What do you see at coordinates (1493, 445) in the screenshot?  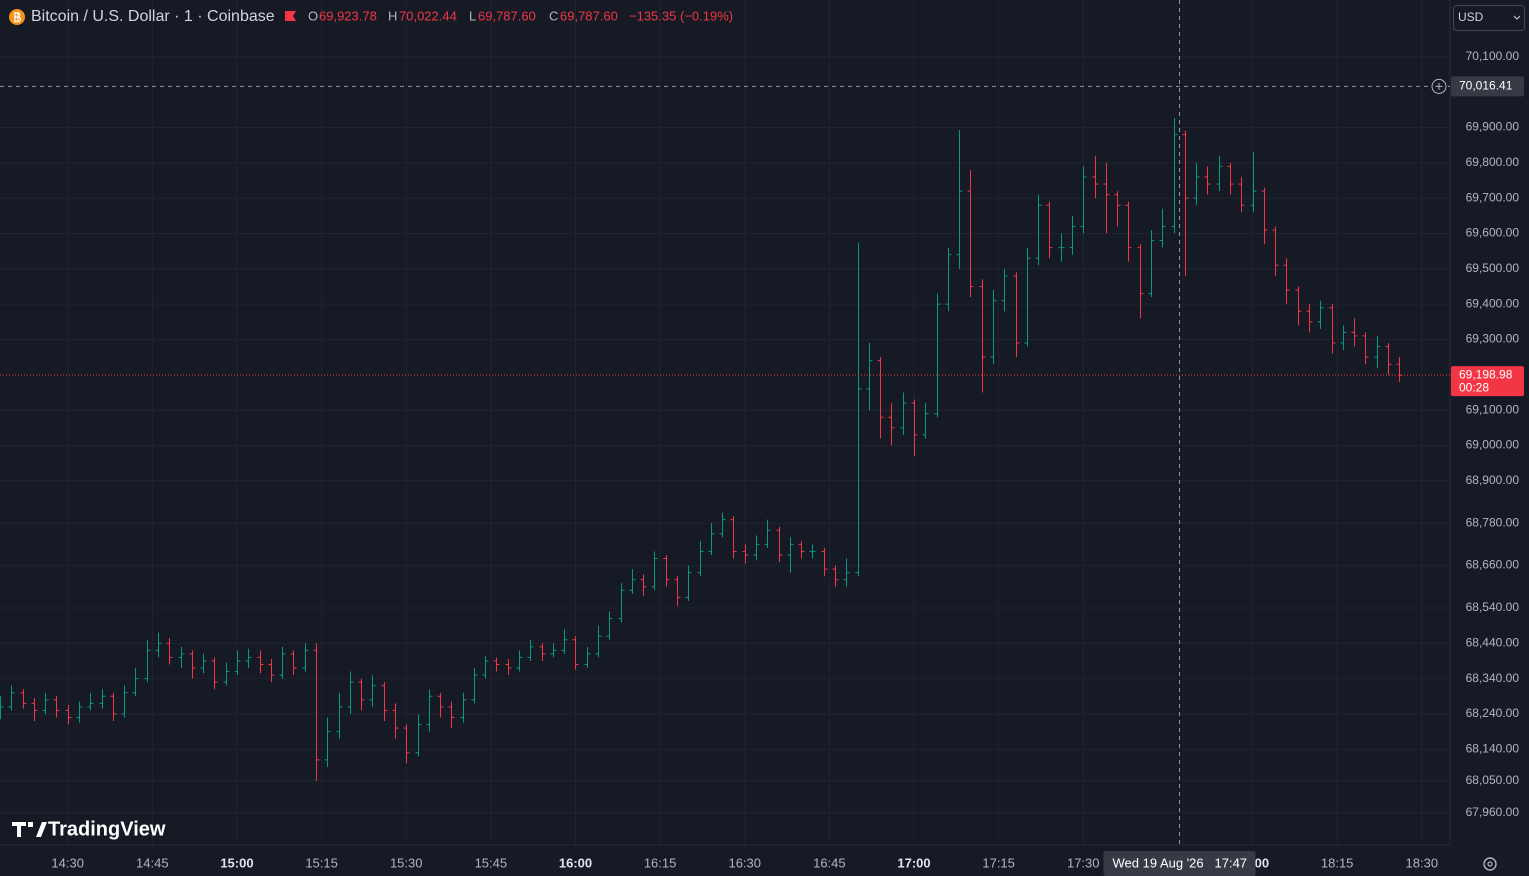 I see `y-tick-label: 69,000.00` at bounding box center [1493, 445].